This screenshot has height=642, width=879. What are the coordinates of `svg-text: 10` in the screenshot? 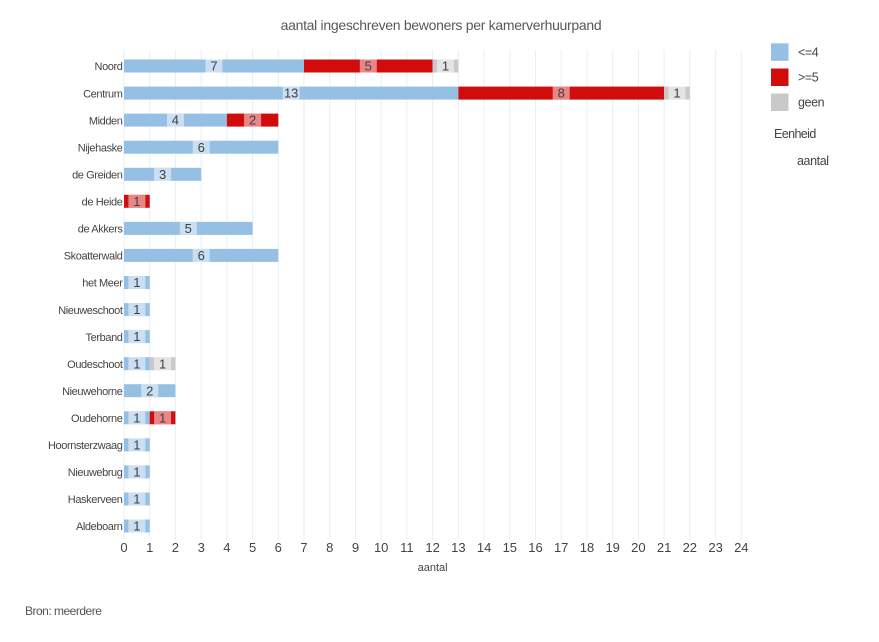 It's located at (381, 547).